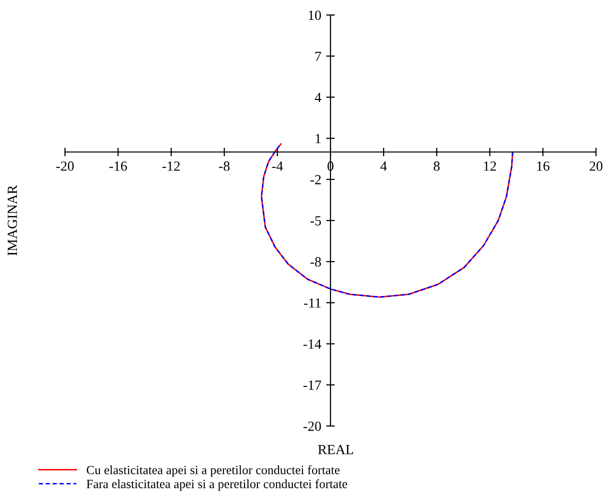  Describe the element at coordinates (213, 471) in the screenshot. I see `legend-label: Cu elasticitatea apei si a peretilor conductei fortate` at that location.